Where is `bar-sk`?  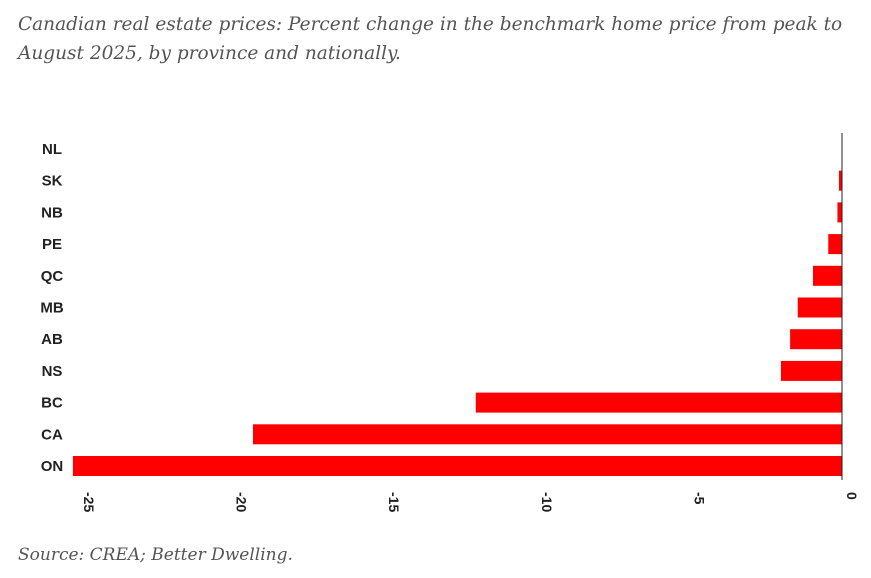
bar-sk is located at coordinates (840, 180).